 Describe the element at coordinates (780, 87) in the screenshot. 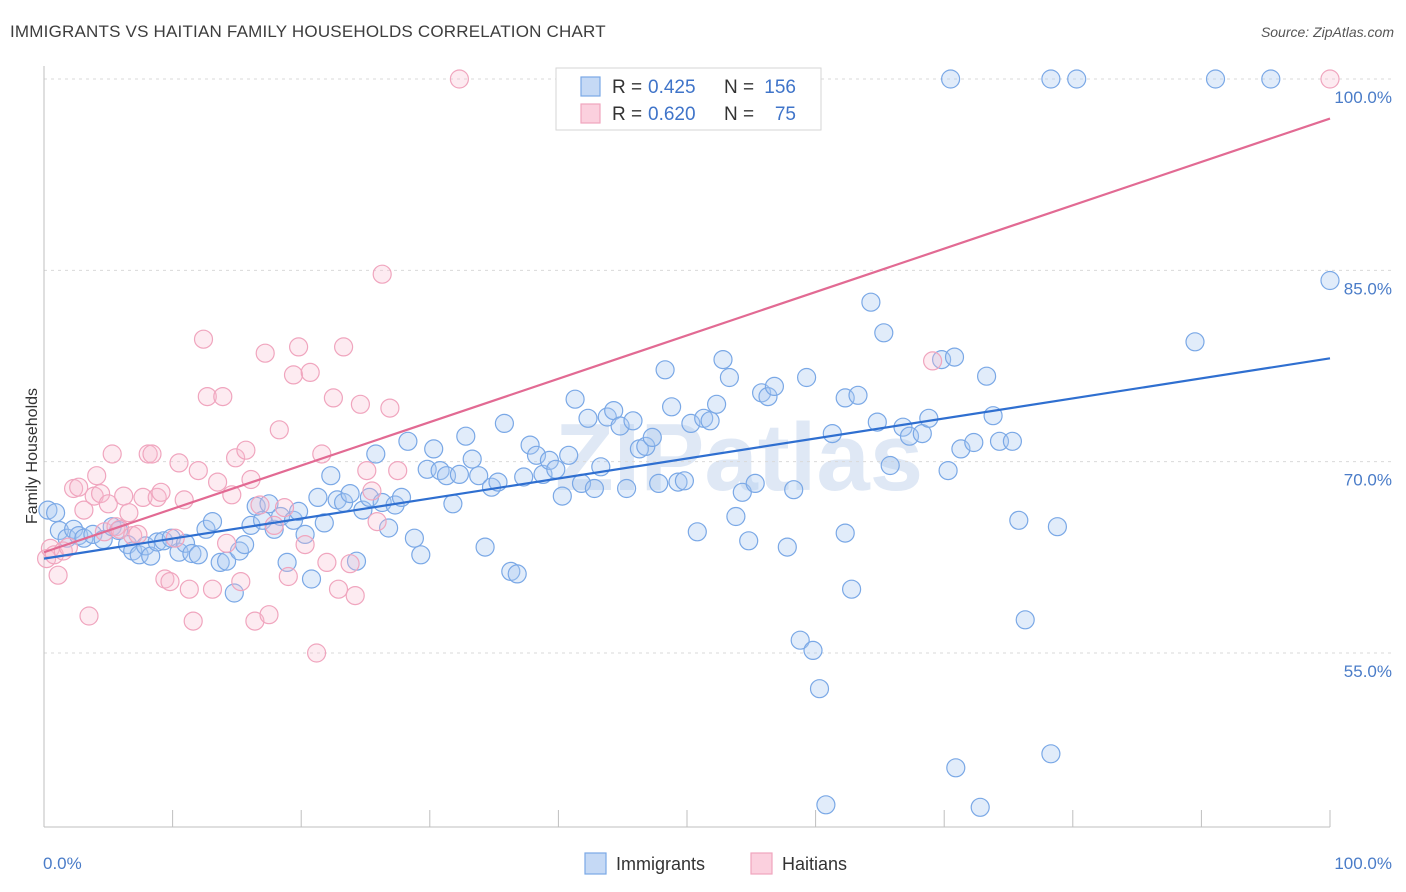

I see `stats-n-value-immigrants: 156` at that location.